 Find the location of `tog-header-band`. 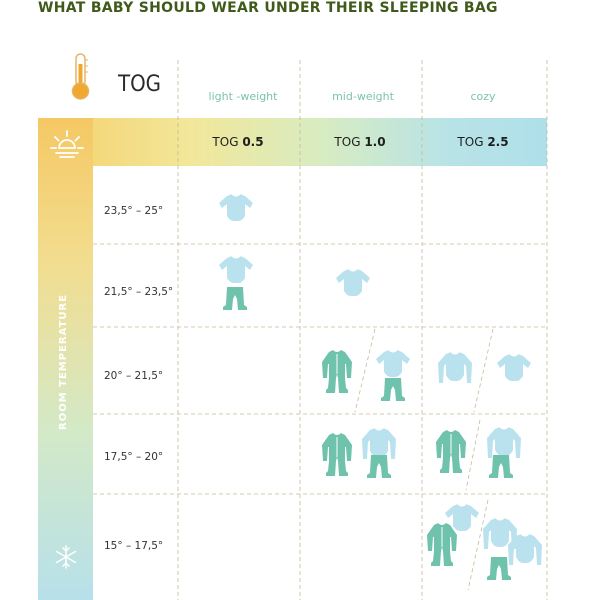

tog-header-band is located at coordinates (292, 142).